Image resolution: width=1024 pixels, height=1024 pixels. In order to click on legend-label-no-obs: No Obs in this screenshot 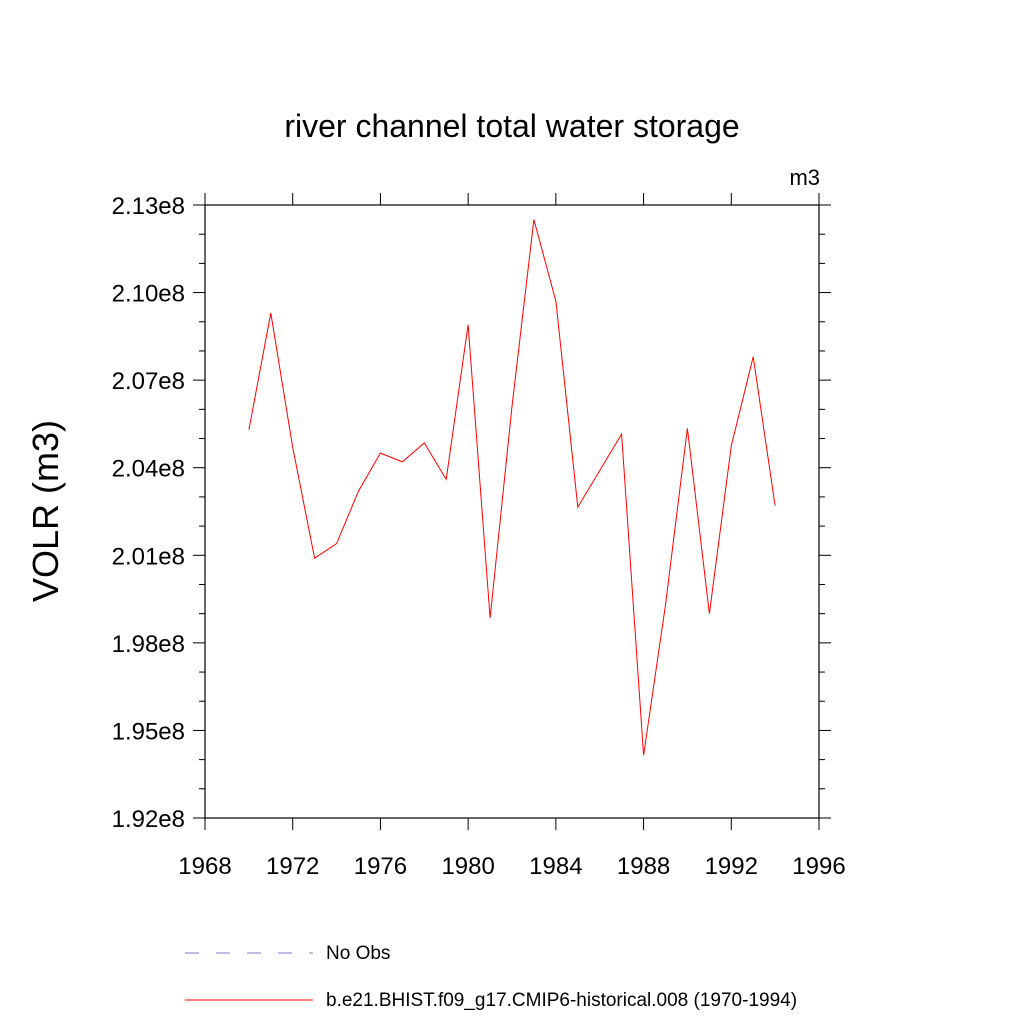, I will do `click(358, 953)`.